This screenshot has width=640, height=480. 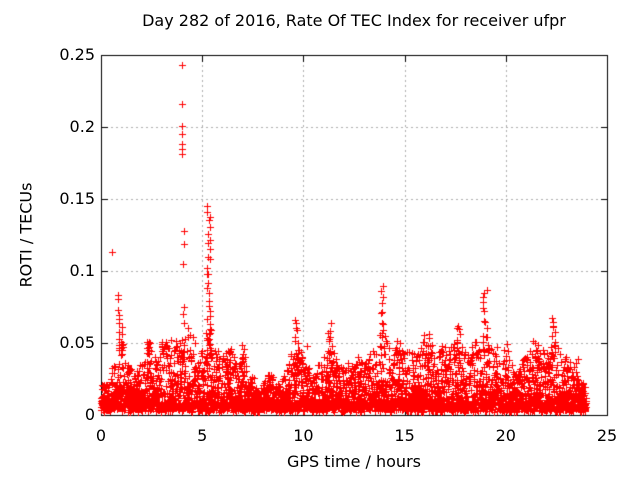 I want to click on x-tick-label: 25, so click(x=607, y=435).